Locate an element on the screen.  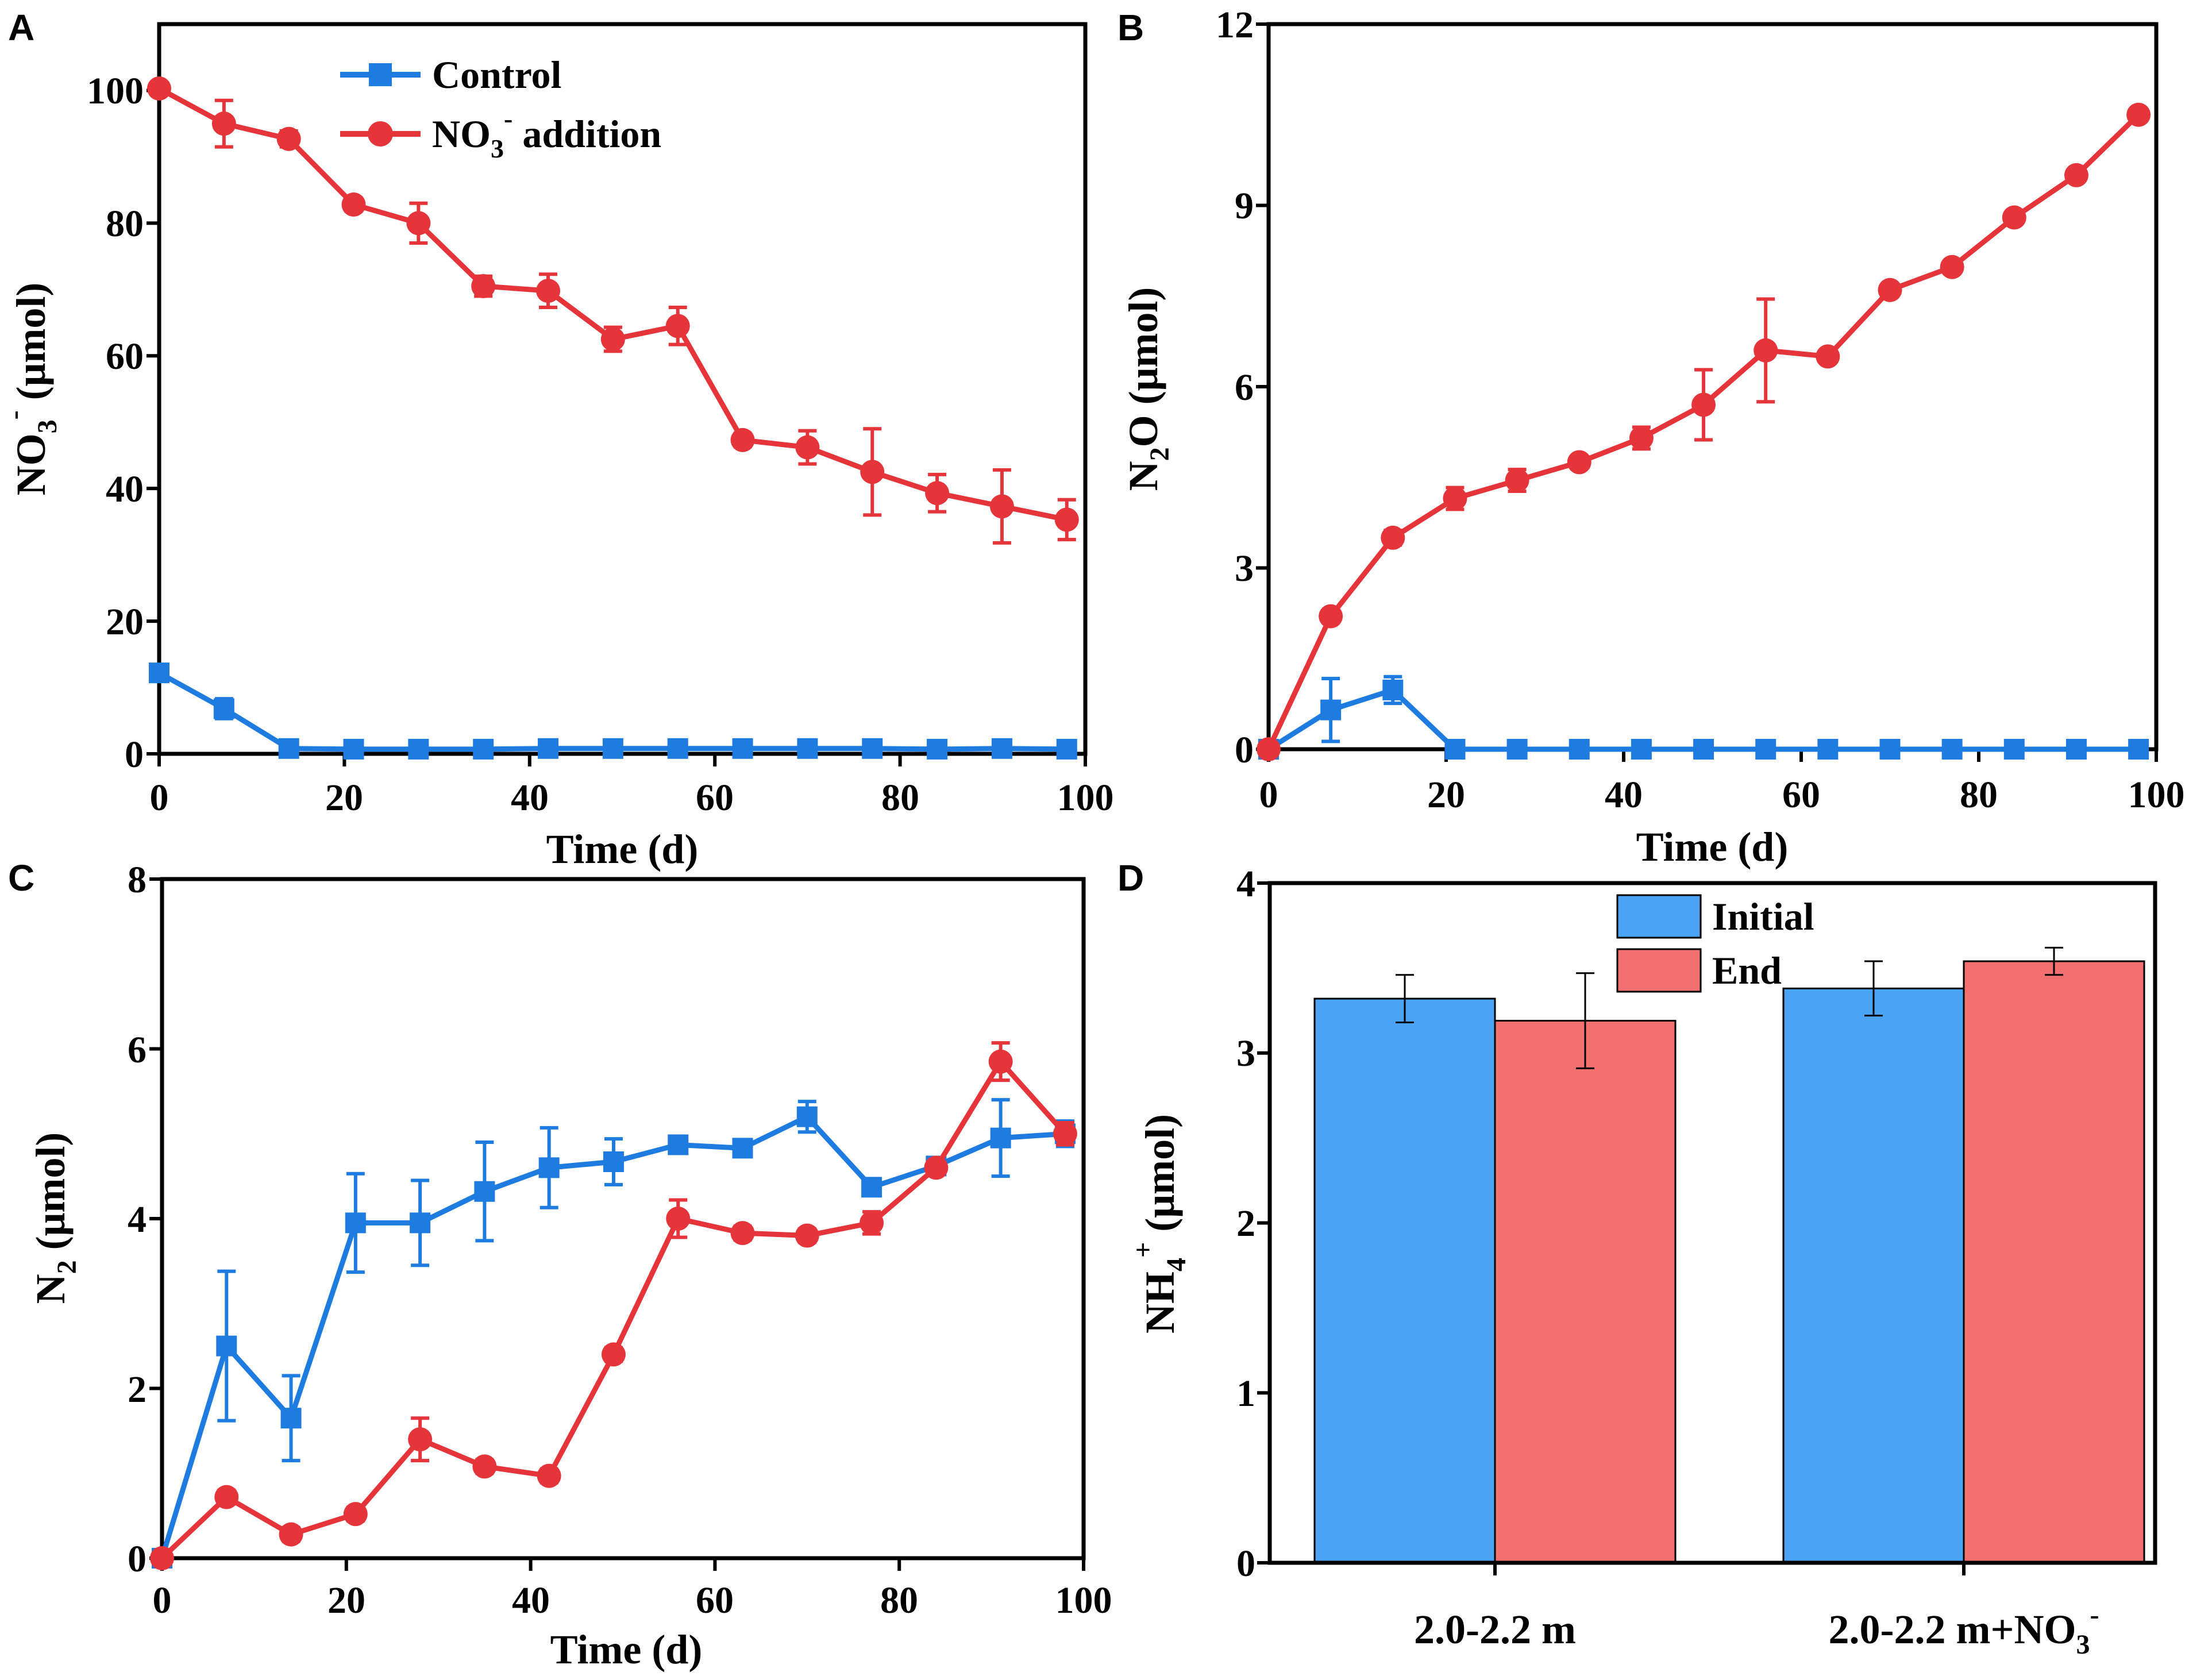
panel-letter-a: A is located at coordinates (21, 28).